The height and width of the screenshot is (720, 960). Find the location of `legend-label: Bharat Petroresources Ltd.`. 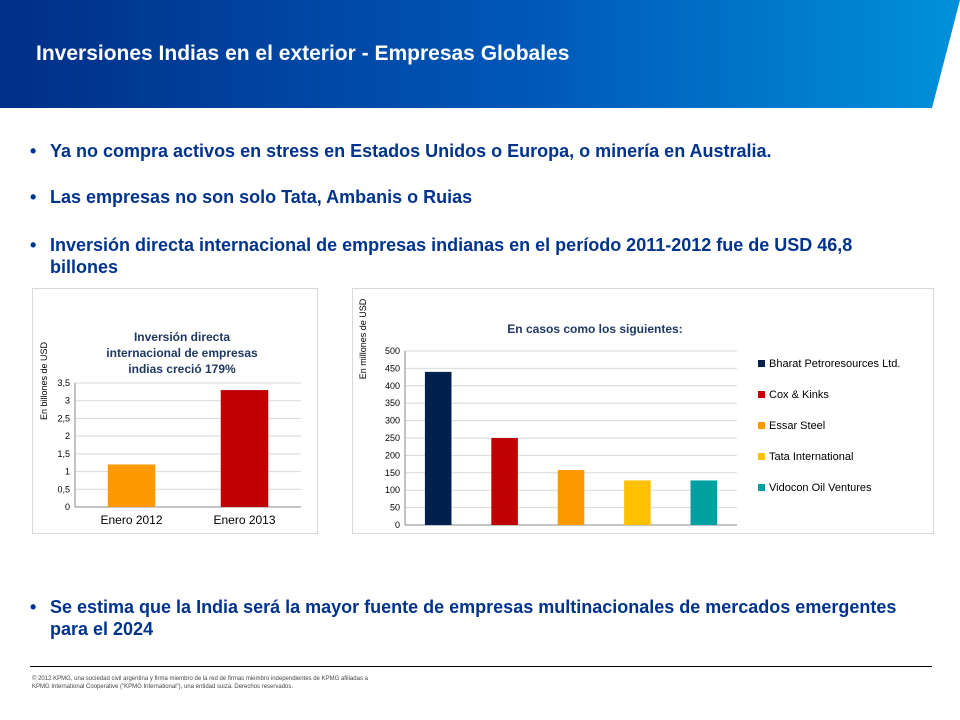

legend-label: Bharat Petroresources Ltd. is located at coordinates (834, 364).